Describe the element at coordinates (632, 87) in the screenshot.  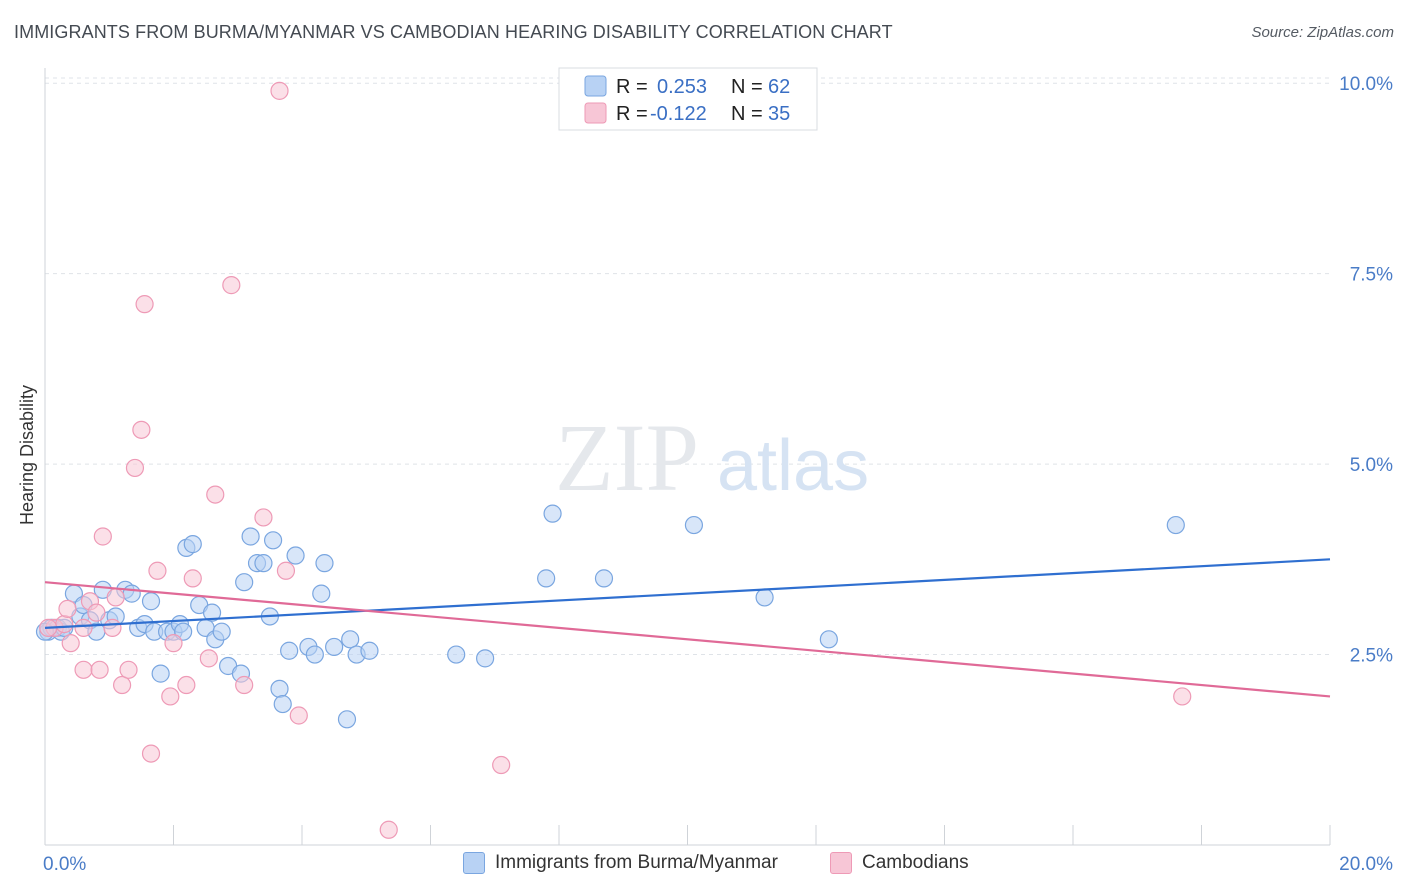
I see `legend-r-label-1: R =` at that location.